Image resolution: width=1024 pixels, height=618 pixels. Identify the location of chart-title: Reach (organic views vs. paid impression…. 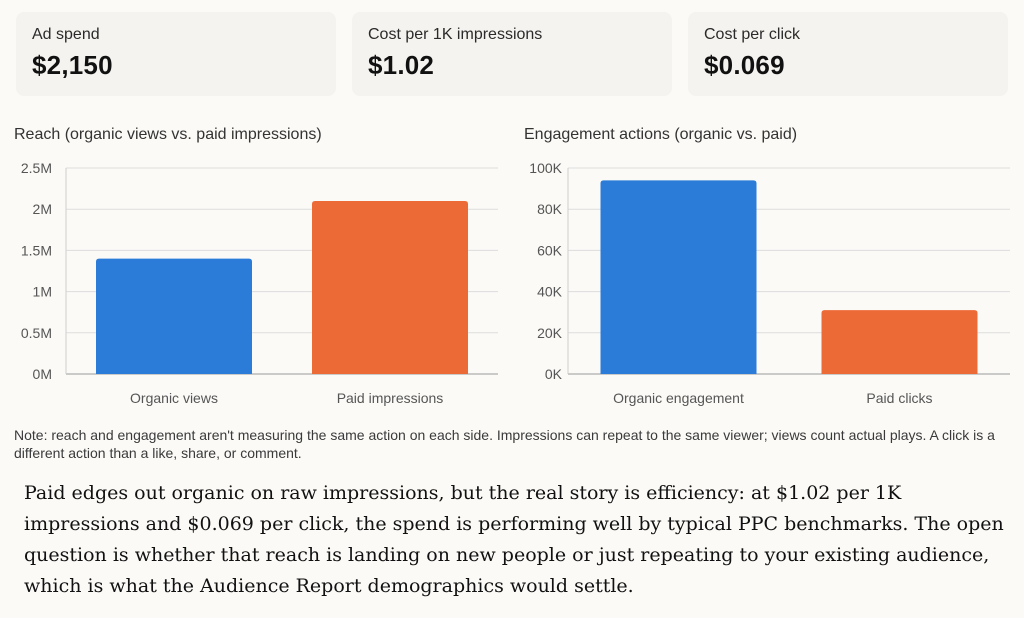
(168, 134).